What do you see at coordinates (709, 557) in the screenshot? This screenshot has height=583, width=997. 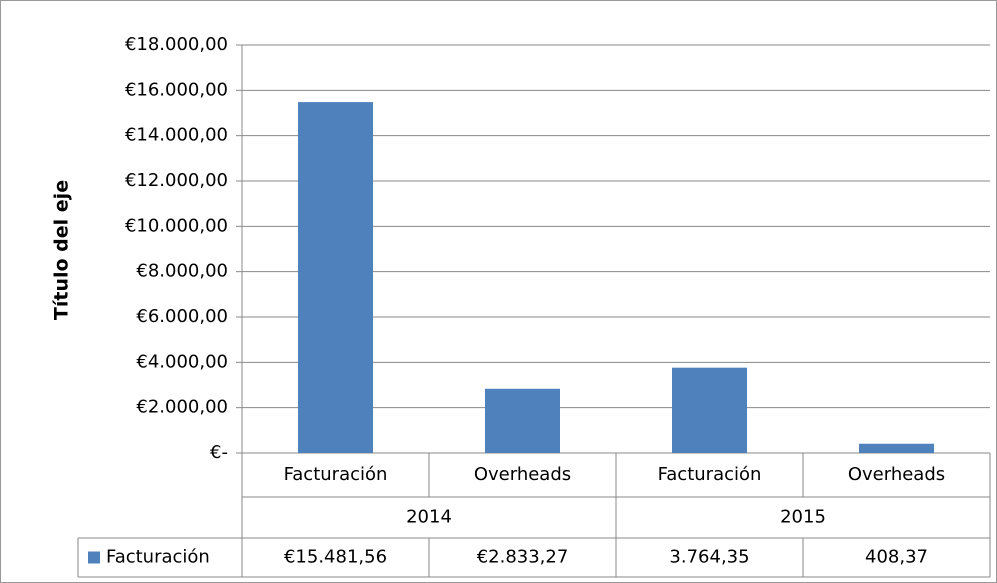 I see `table-value: 3.764,35` at bounding box center [709, 557].